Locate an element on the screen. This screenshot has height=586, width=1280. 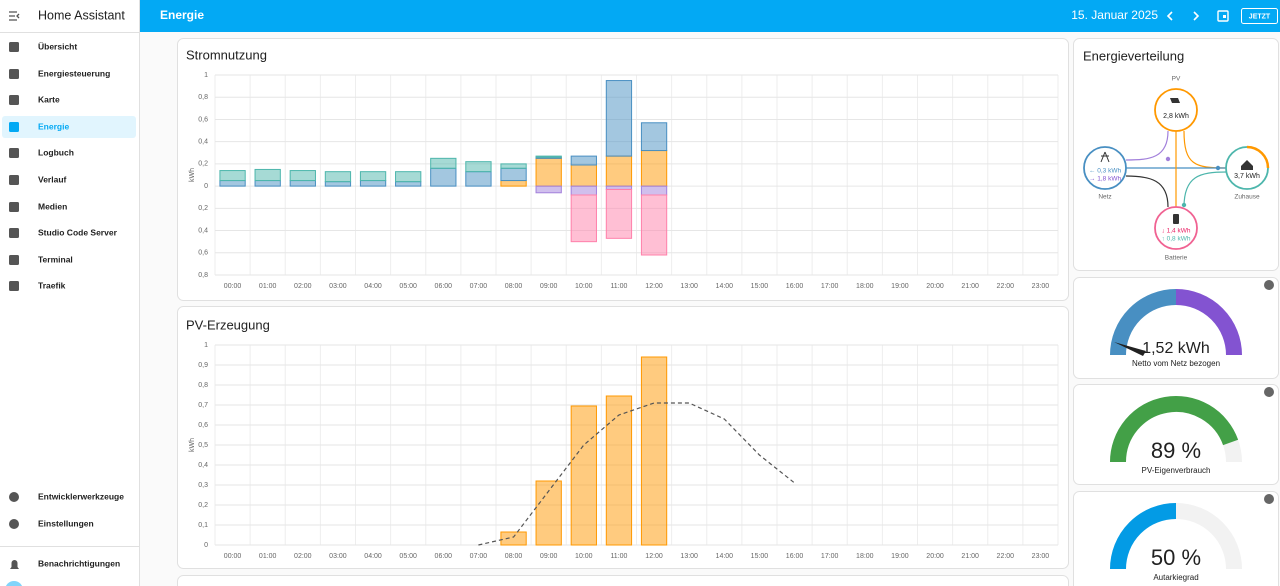
y-tick-label: 0,4 is located at coordinates (203, 465).